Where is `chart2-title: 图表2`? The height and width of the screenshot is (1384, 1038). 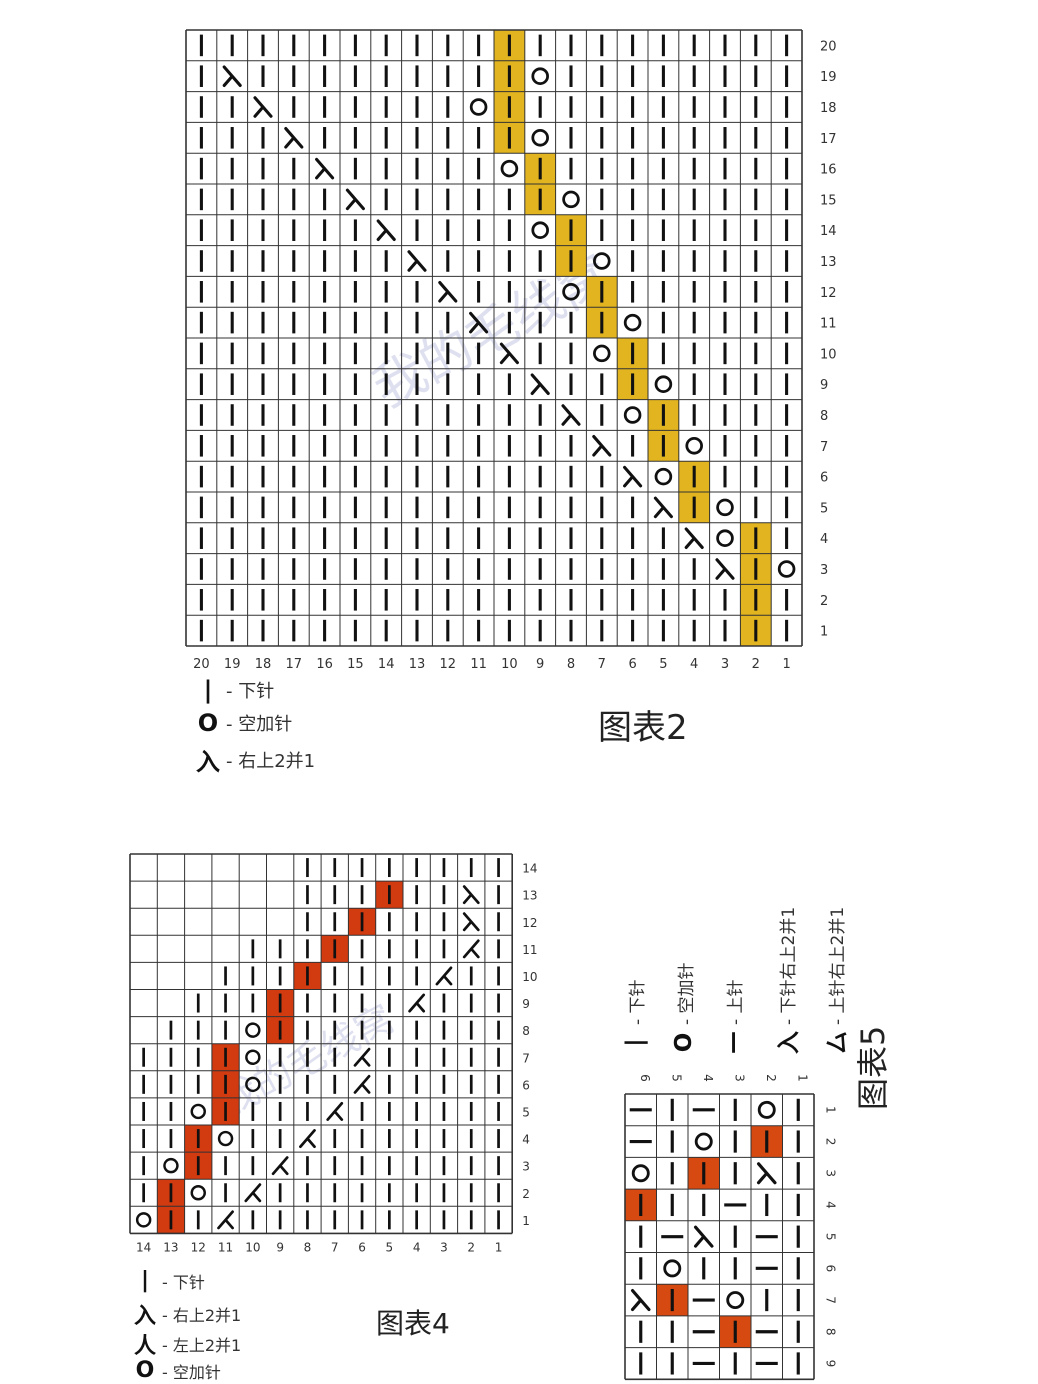 chart2-title: 图表2 is located at coordinates (643, 728).